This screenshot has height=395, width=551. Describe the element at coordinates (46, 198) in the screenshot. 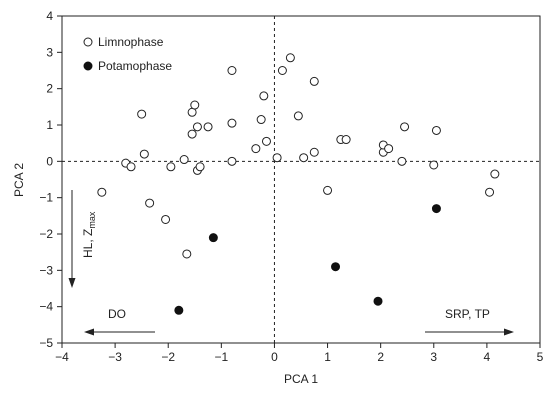

I see `y-tick-label: −1` at that location.